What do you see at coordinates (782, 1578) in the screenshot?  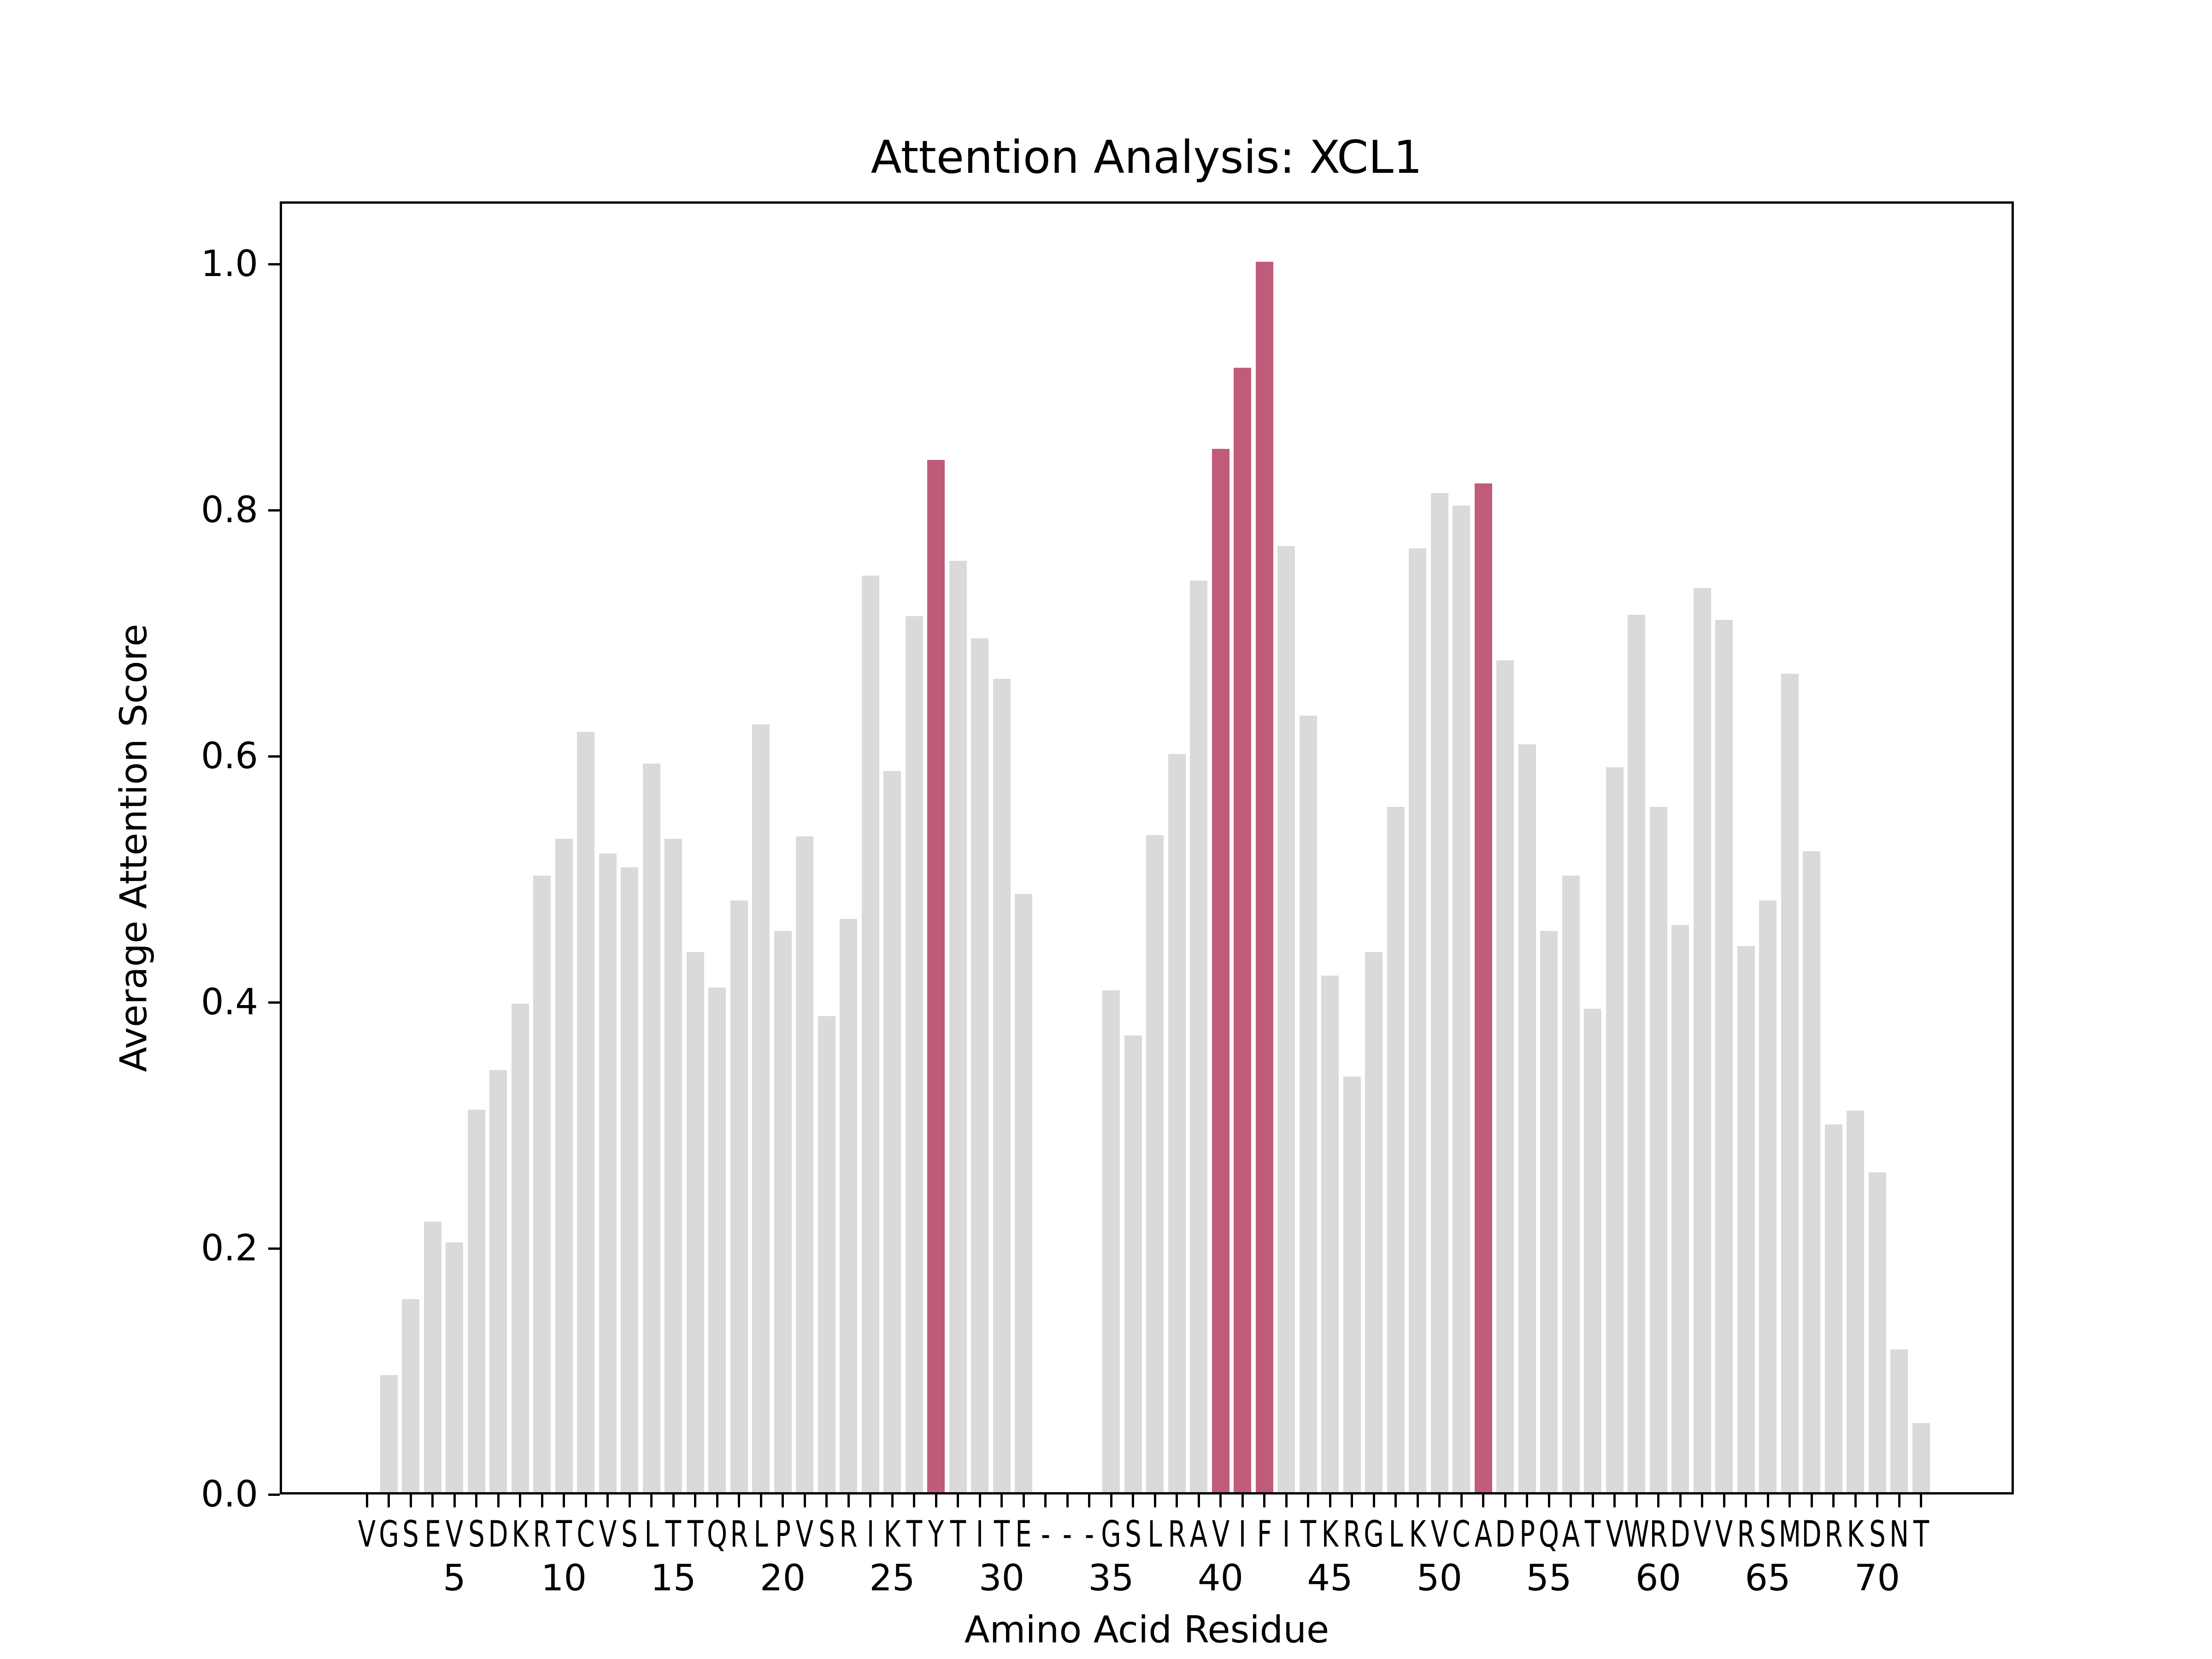 I see `x-tick-number-label: 20` at bounding box center [782, 1578].